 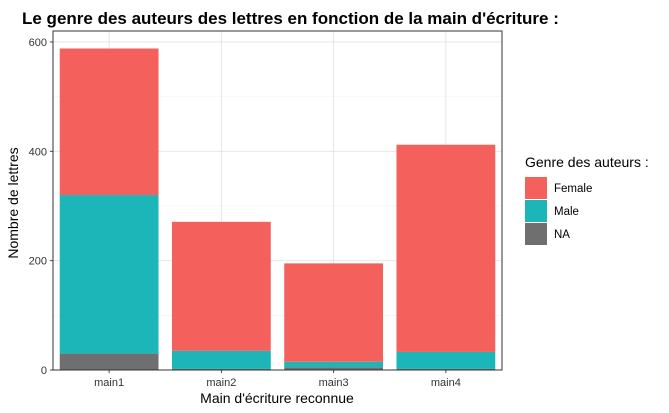 I want to click on legend-key-na, so click(x=536, y=234).